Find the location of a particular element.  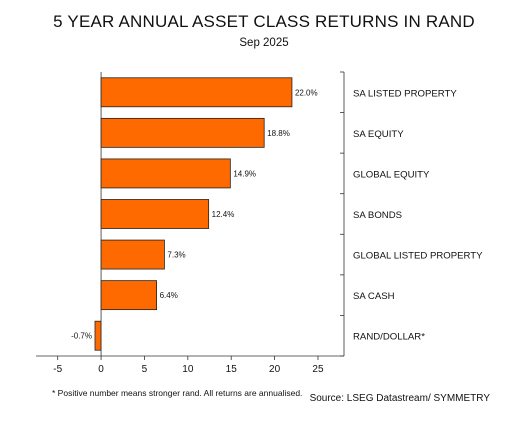

category-label: SA LISTED PROPERTY is located at coordinates (405, 93).